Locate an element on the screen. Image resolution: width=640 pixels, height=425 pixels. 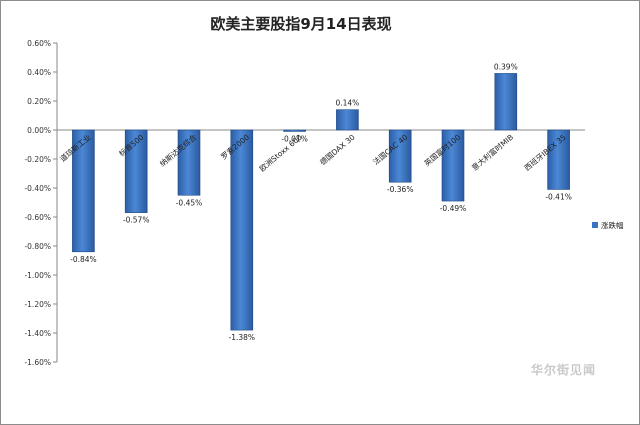
legend: 涨跌幅 is located at coordinates (608, 225).